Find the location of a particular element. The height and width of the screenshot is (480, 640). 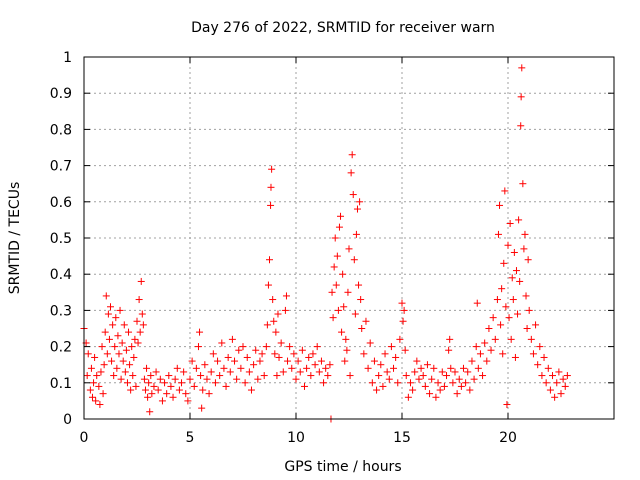

x-axis-label: GPS time / hours is located at coordinates (342, 467).